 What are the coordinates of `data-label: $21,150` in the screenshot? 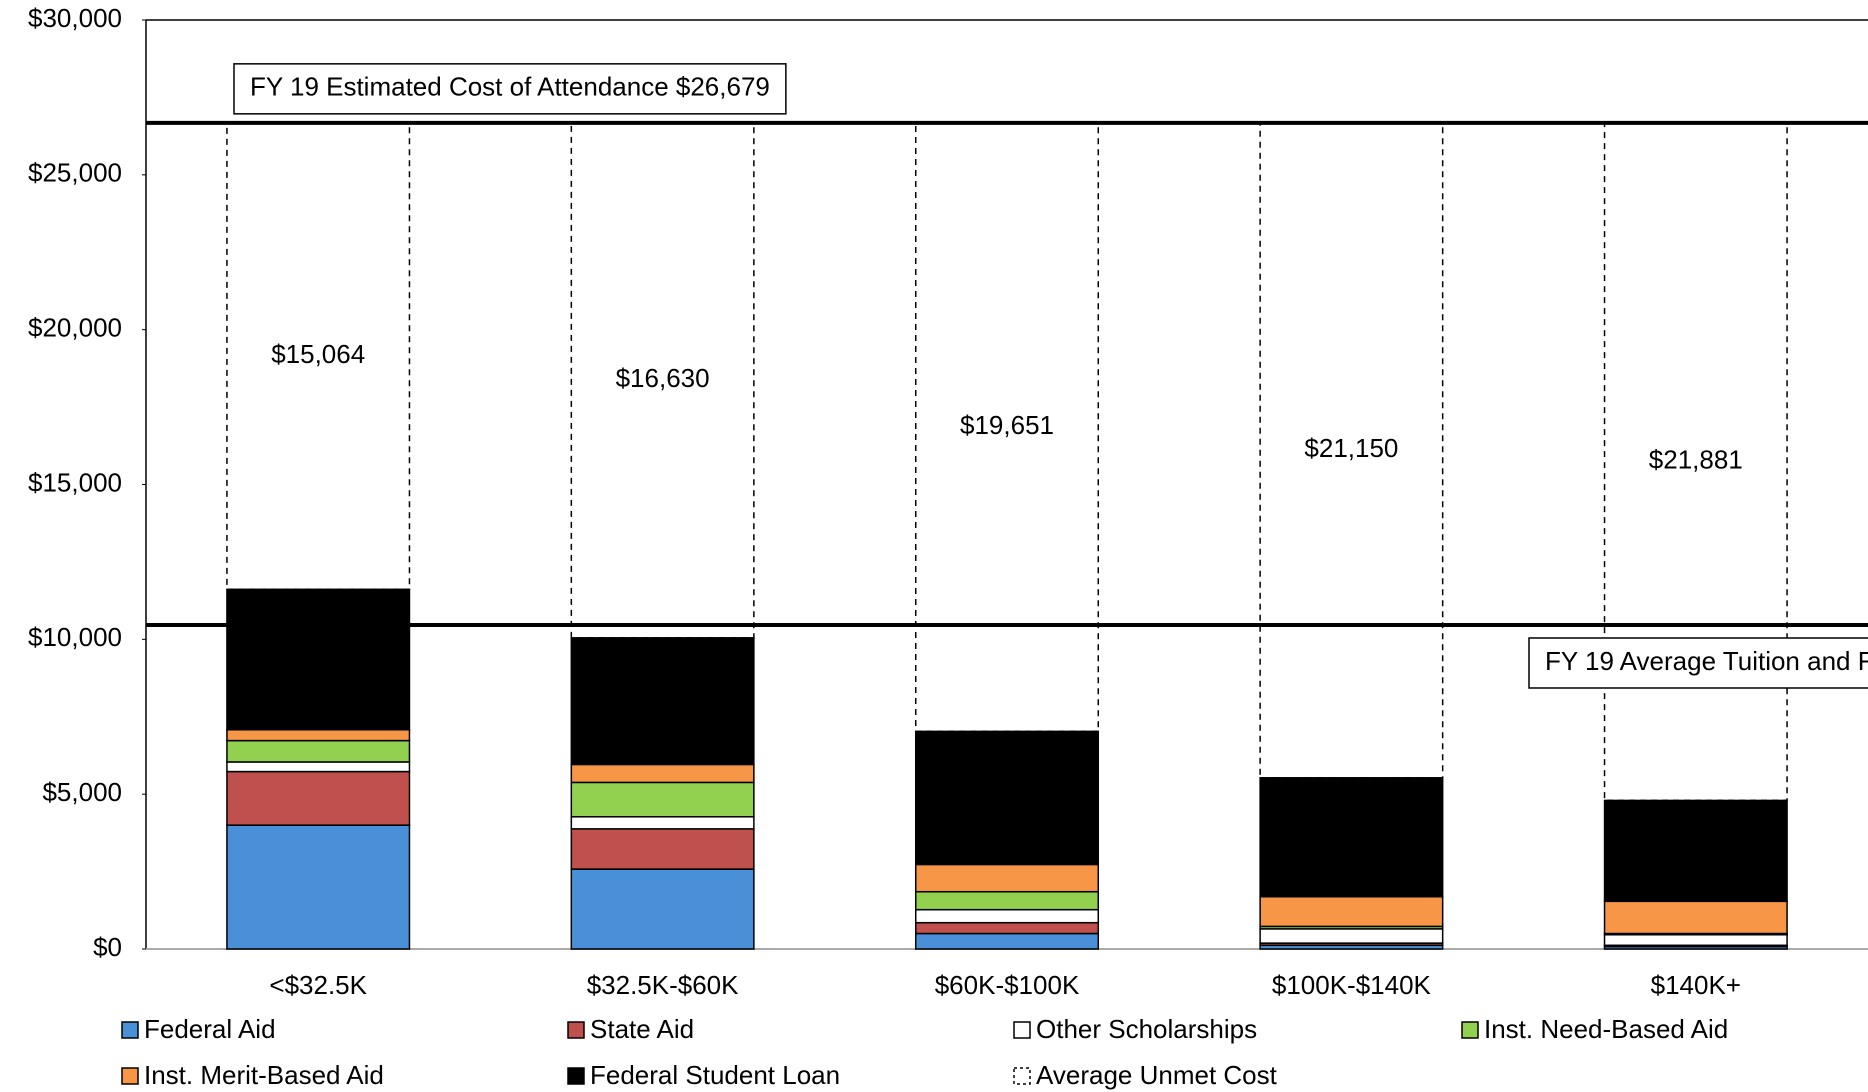 It's located at (1351, 448).